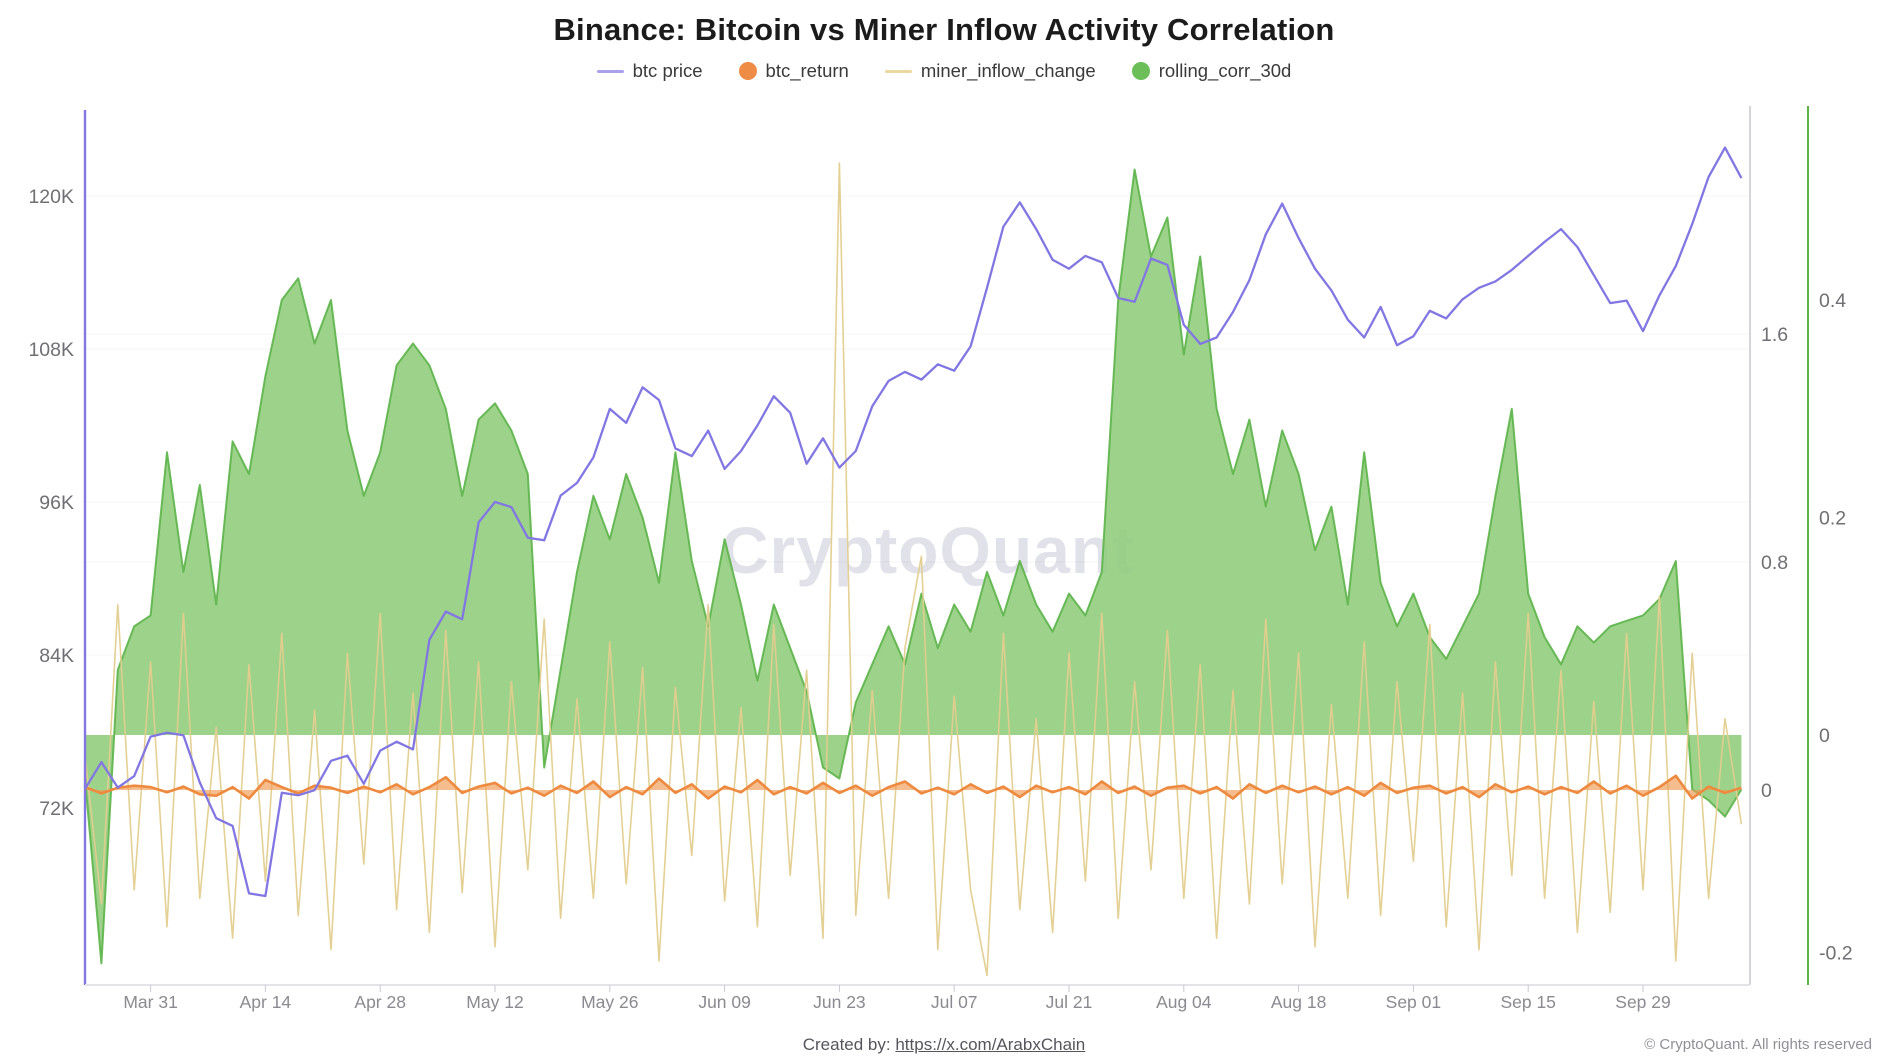 The image size is (1888, 1062). Describe the element at coordinates (913, 787) in the screenshot. I see `btc-return-line` at that location.